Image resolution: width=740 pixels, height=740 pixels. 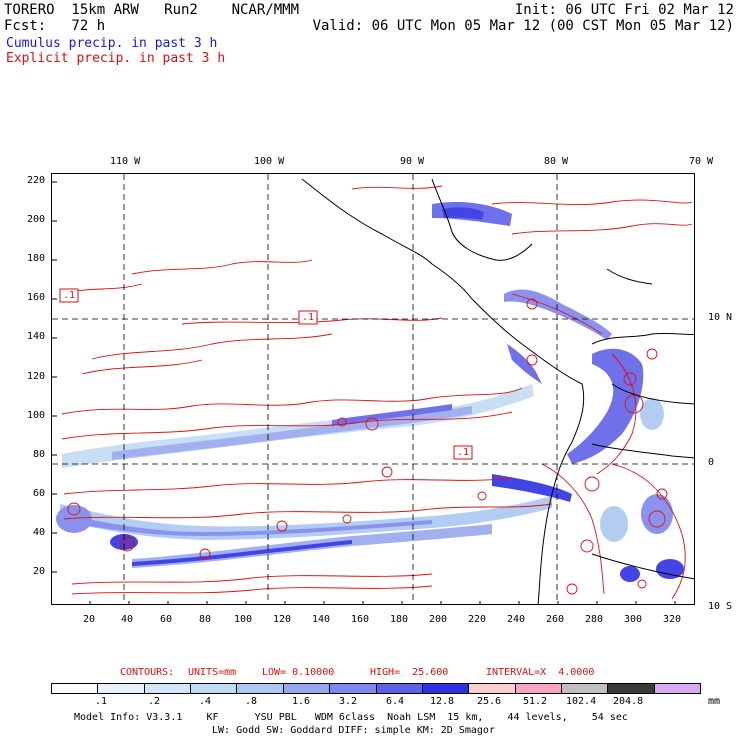 I want to click on scale-label: .1, so click(x=101, y=701).